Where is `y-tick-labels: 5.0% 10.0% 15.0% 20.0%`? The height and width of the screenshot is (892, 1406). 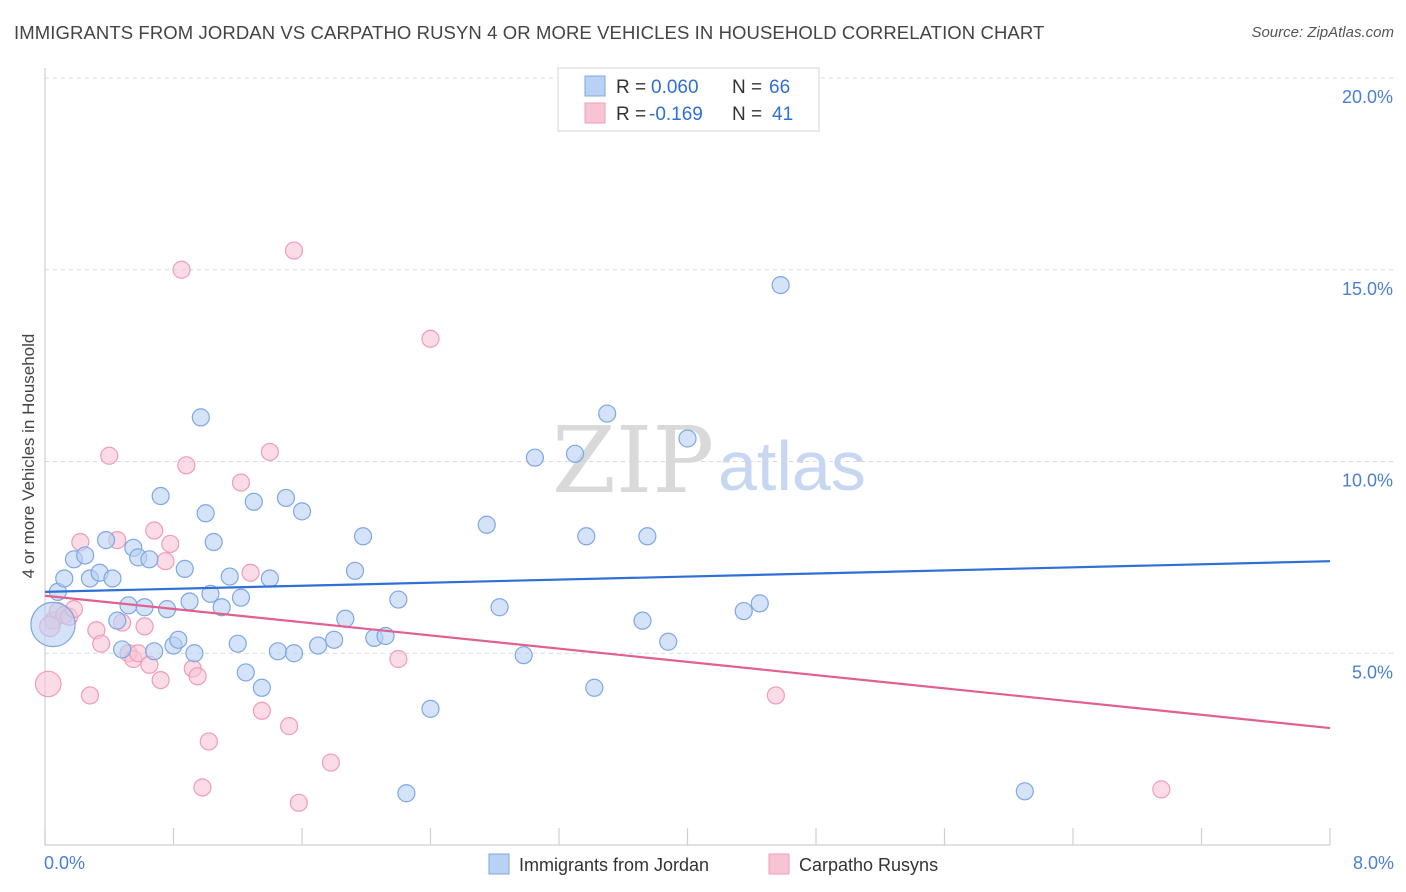
y-tick-labels: 5.0% 10.0% 15.0% 20.0% is located at coordinates (1367, 384).